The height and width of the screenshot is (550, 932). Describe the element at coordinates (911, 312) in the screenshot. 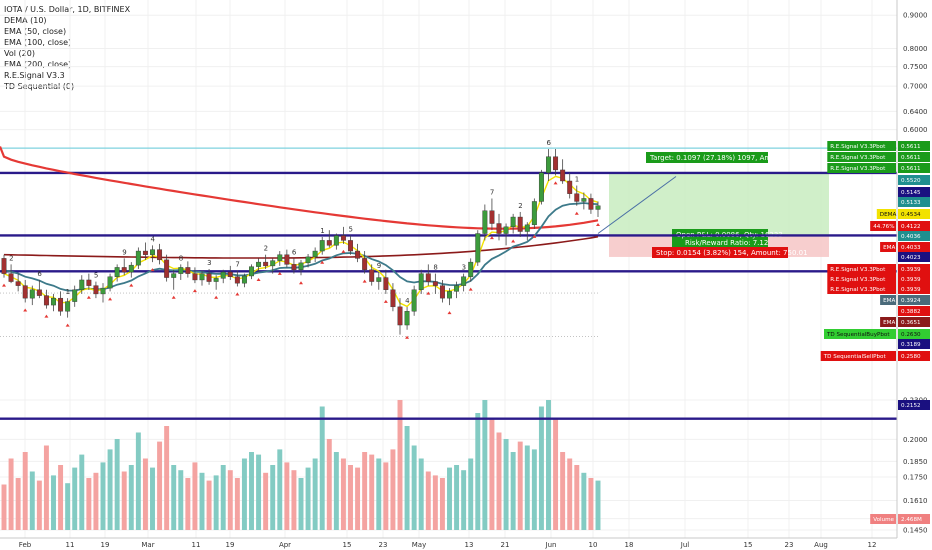

I see `price-tag-value: 0.3882` at that location.